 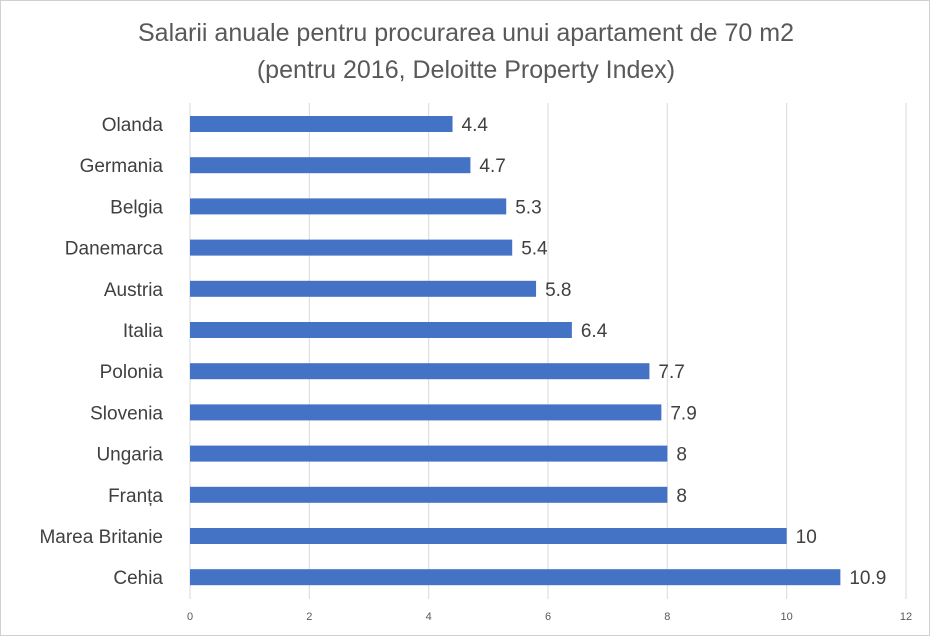 What do you see at coordinates (594, 331) in the screenshot?
I see `data-label: 6.4` at bounding box center [594, 331].